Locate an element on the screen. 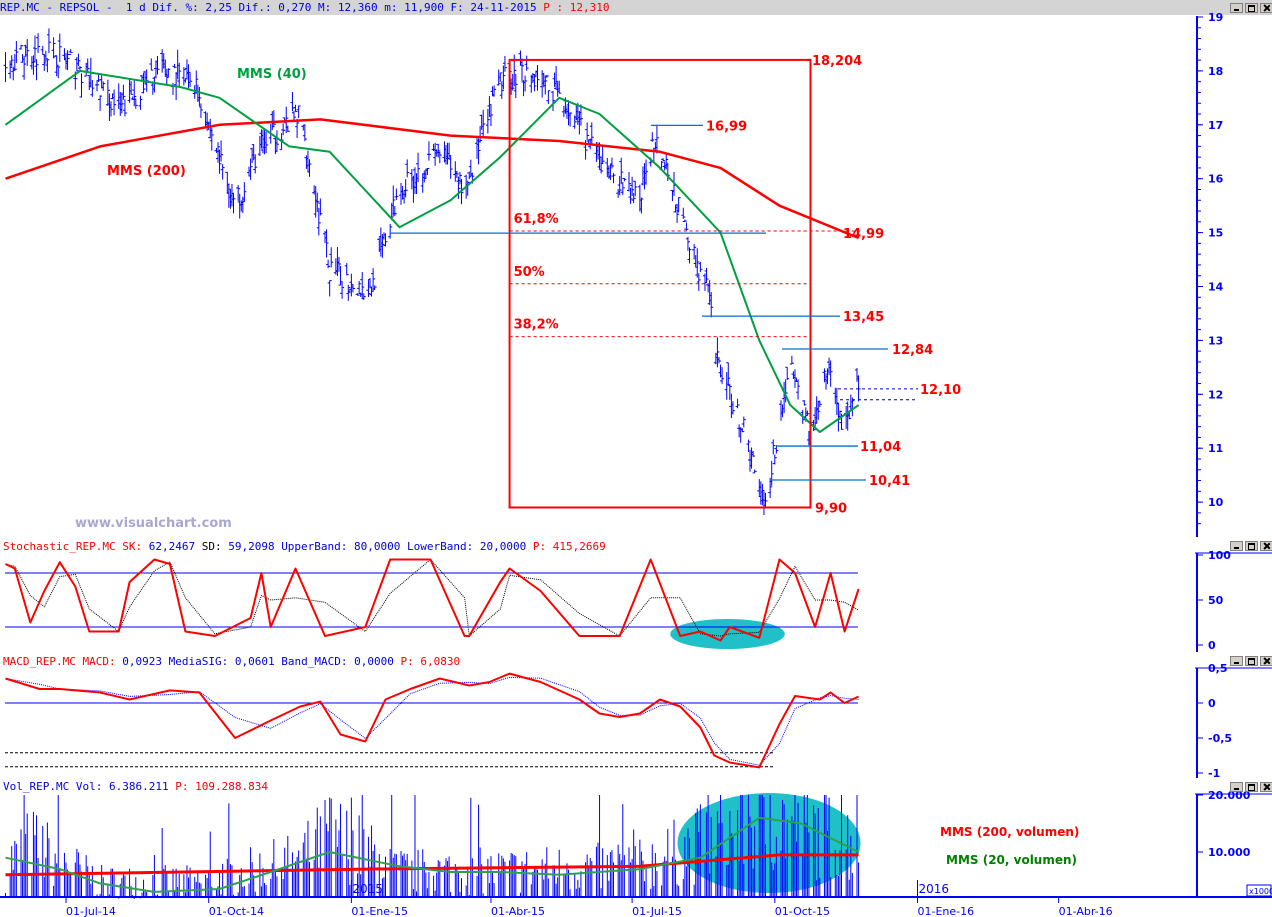  vol-pane-window-buttons is located at coordinates (1251, 787).